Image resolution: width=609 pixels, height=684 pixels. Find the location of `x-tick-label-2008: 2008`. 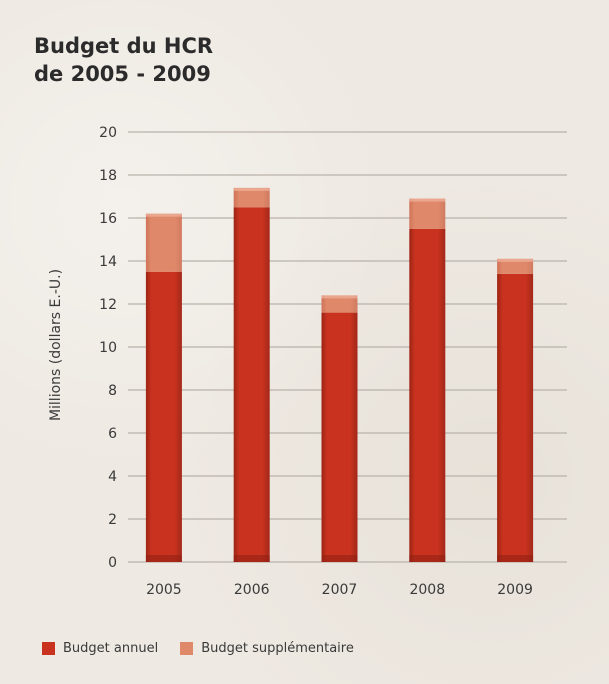

x-tick-label-2008: 2008 is located at coordinates (427, 590).